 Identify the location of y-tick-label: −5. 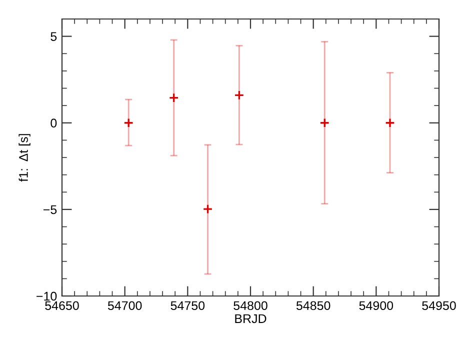
(50, 209).